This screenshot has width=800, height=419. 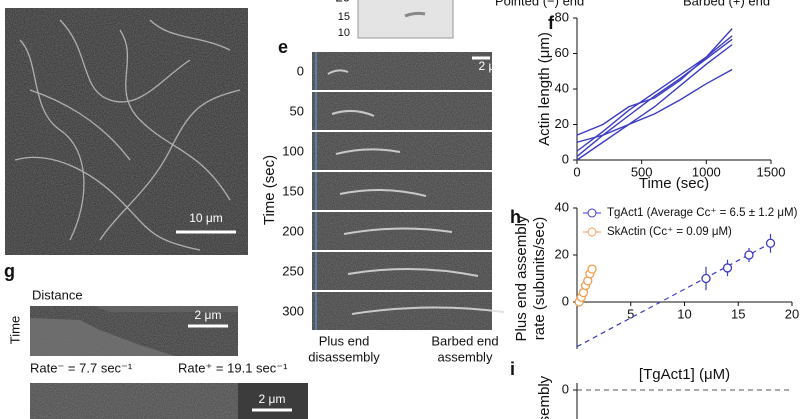 I want to click on rate-label: Rate⁻ = 7.7 sec⁻¹, so click(x=81, y=367).